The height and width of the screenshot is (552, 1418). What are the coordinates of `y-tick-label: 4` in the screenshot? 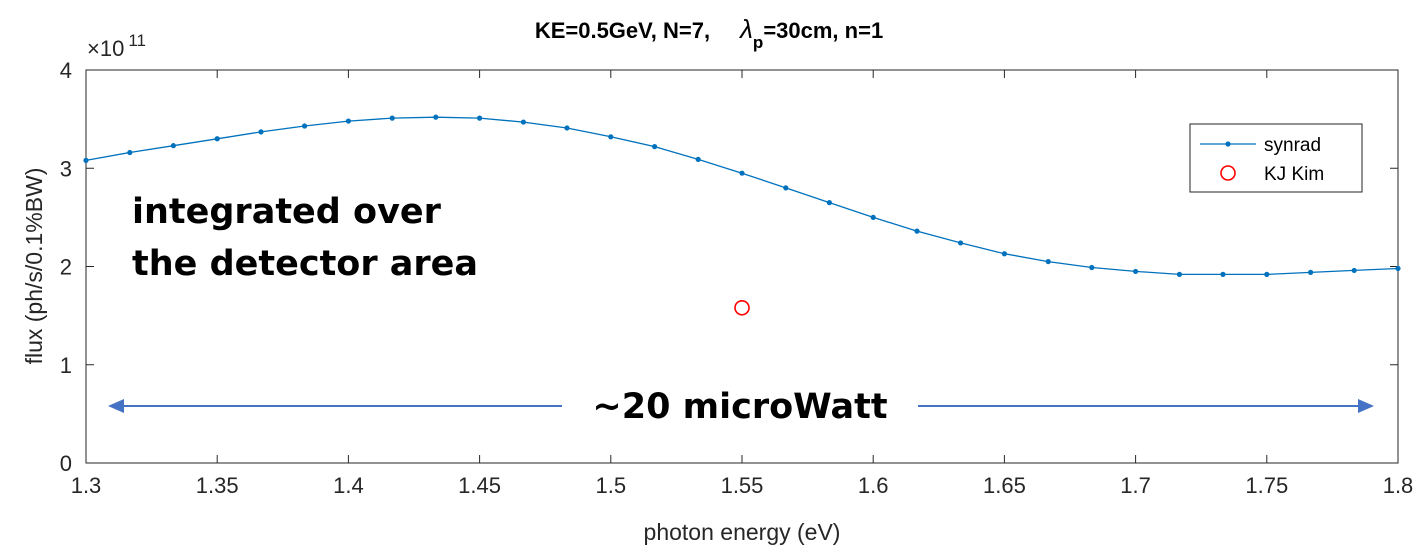 It's located at (66, 70).